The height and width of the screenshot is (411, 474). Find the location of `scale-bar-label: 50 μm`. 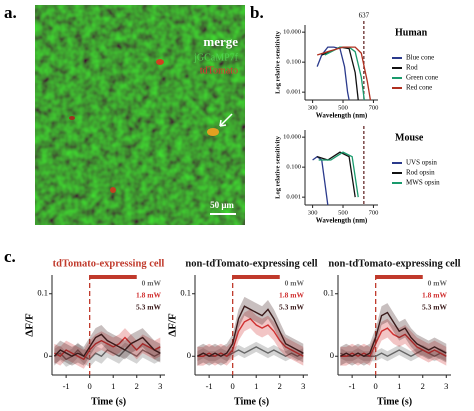

scale-bar-label: 50 μm is located at coordinates (222, 205).